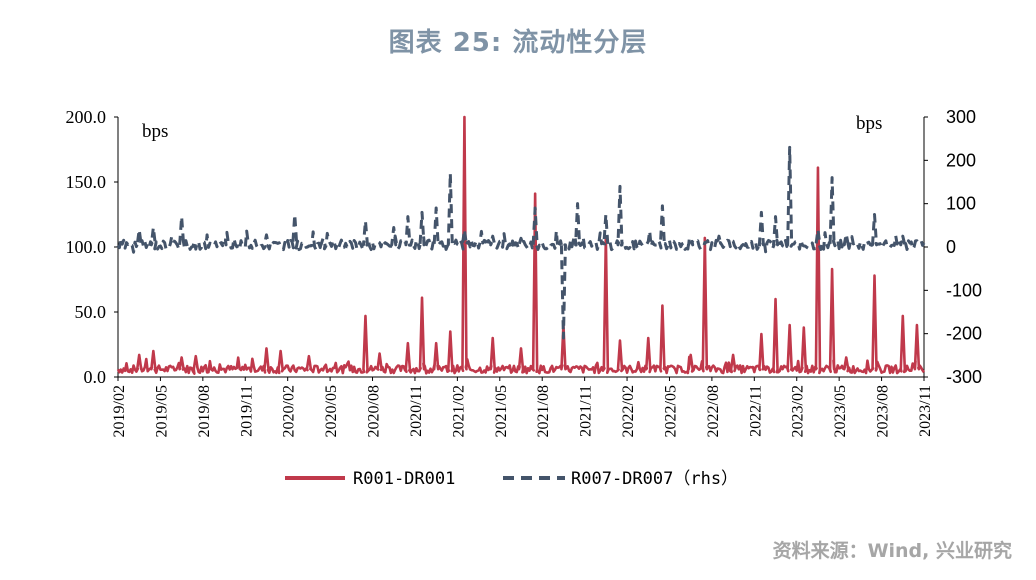  What do you see at coordinates (755, 411) in the screenshot?
I see `x-tick-label: 2022/11` at bounding box center [755, 411].